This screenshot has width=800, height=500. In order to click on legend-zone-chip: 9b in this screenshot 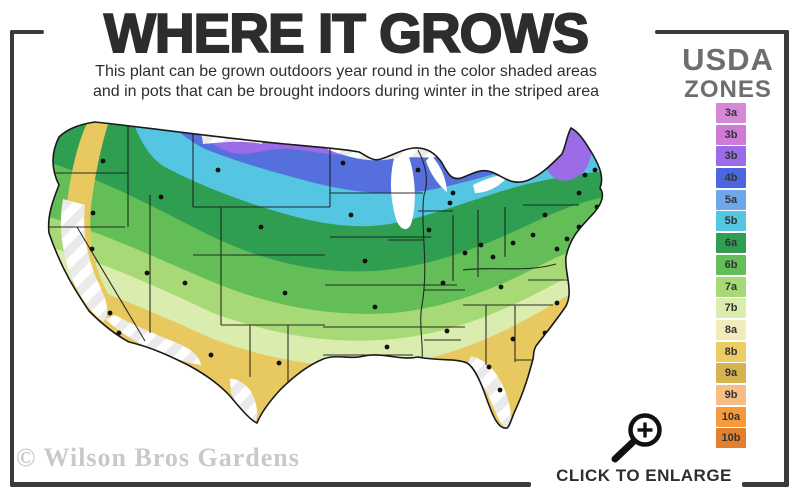, I will do `click(731, 394)`.